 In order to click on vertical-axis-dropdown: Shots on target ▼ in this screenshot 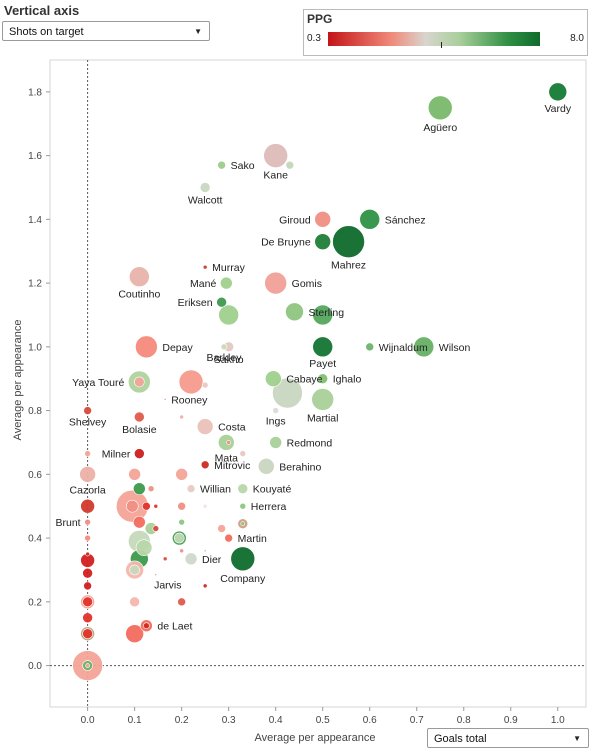, I will do `click(106, 31)`.